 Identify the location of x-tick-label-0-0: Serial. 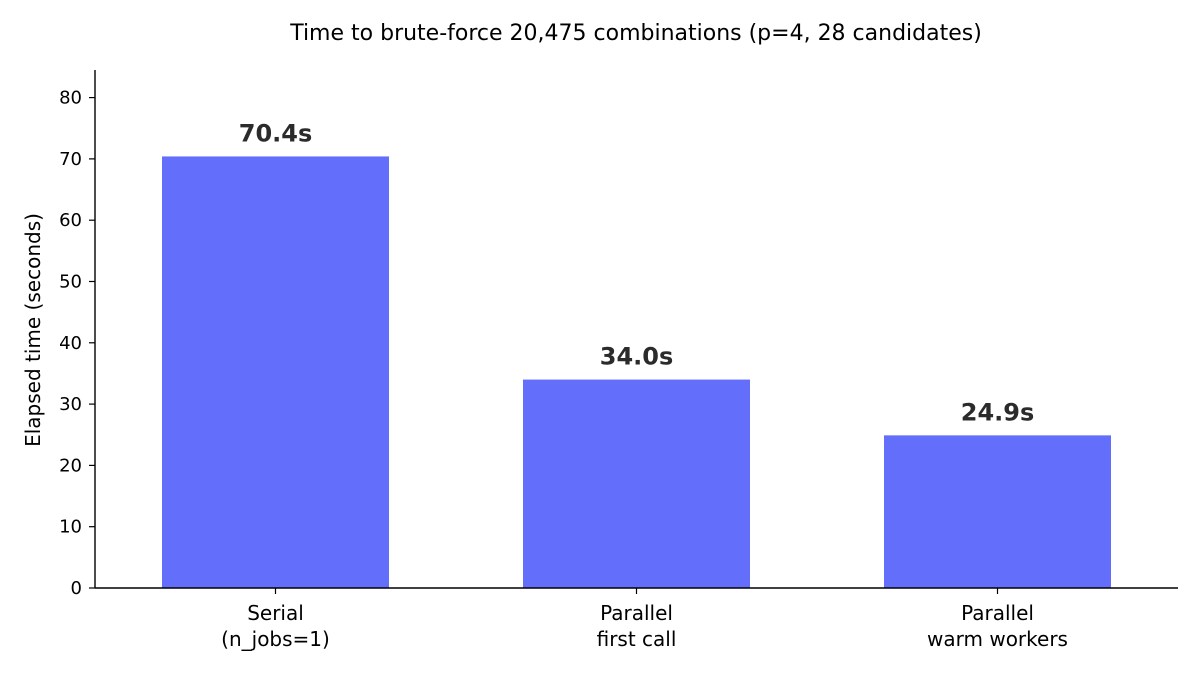
(275, 613).